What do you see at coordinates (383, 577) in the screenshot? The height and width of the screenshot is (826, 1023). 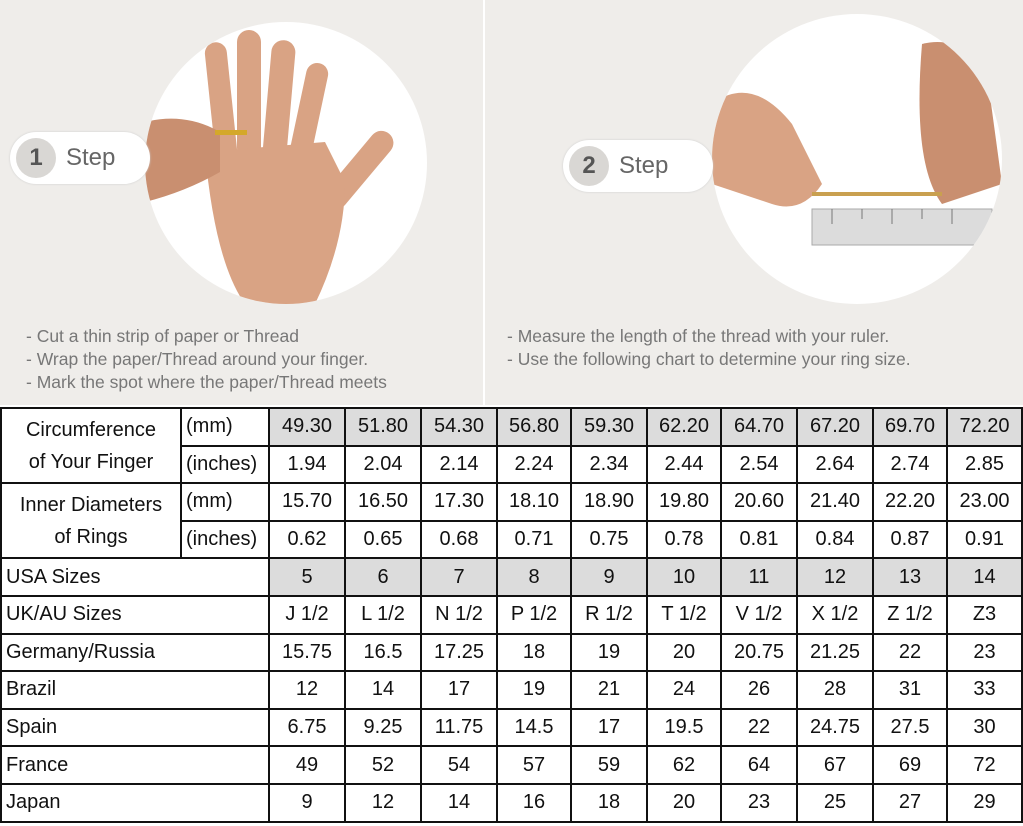 I see `table-cell: 6` at bounding box center [383, 577].